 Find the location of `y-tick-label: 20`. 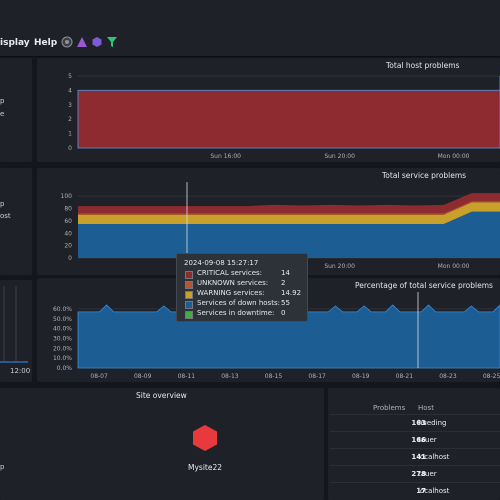

y-tick-label: 20 is located at coordinates (68, 246).